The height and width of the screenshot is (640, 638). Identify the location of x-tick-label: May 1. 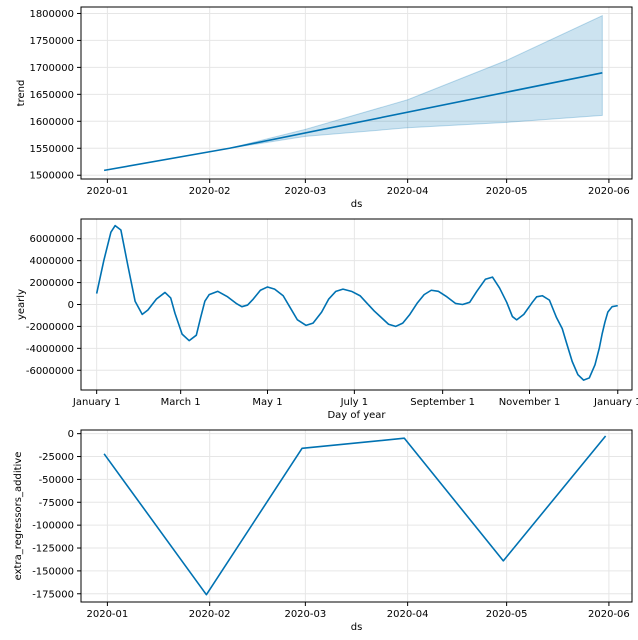
(267, 402).